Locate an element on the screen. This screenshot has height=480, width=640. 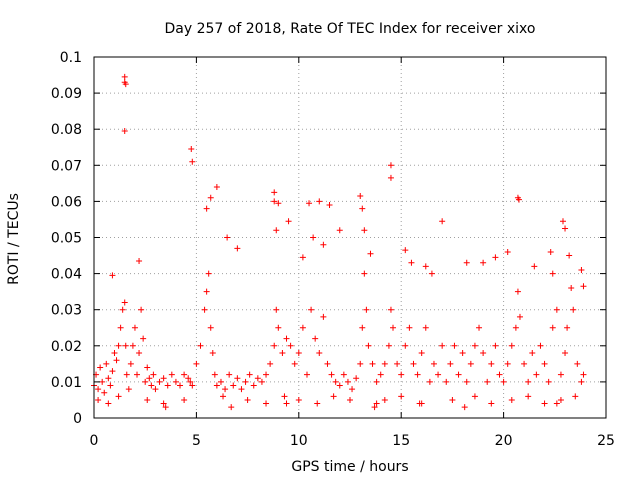
y-tick-label: 0.09 is located at coordinates (66, 94).